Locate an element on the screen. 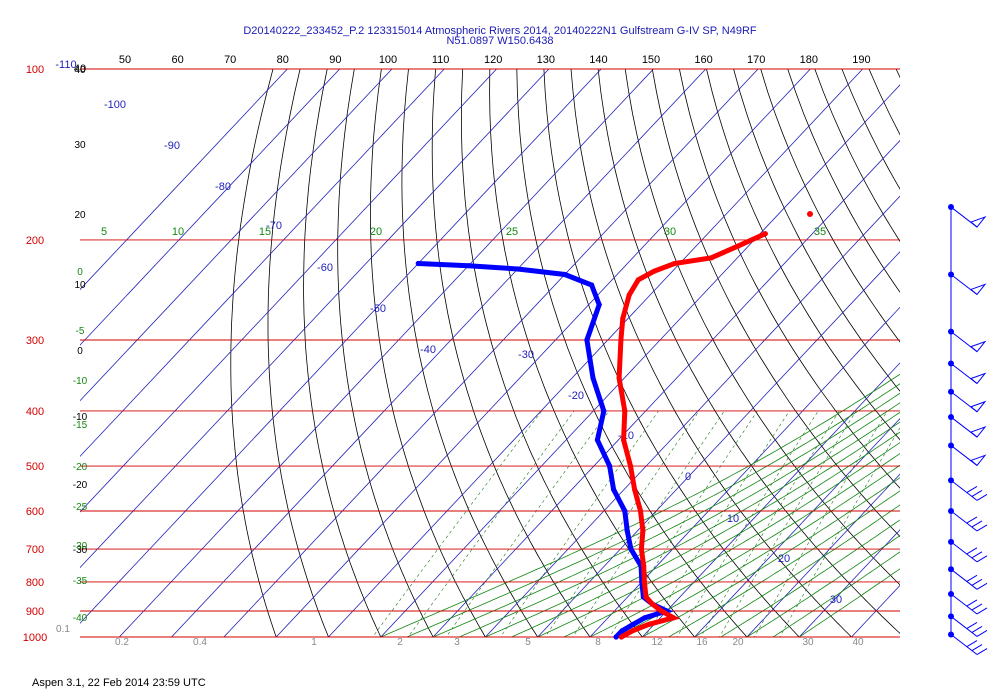 The height and width of the screenshot is (700, 1000). moist-adiabat-label: 25 is located at coordinates (512, 232).